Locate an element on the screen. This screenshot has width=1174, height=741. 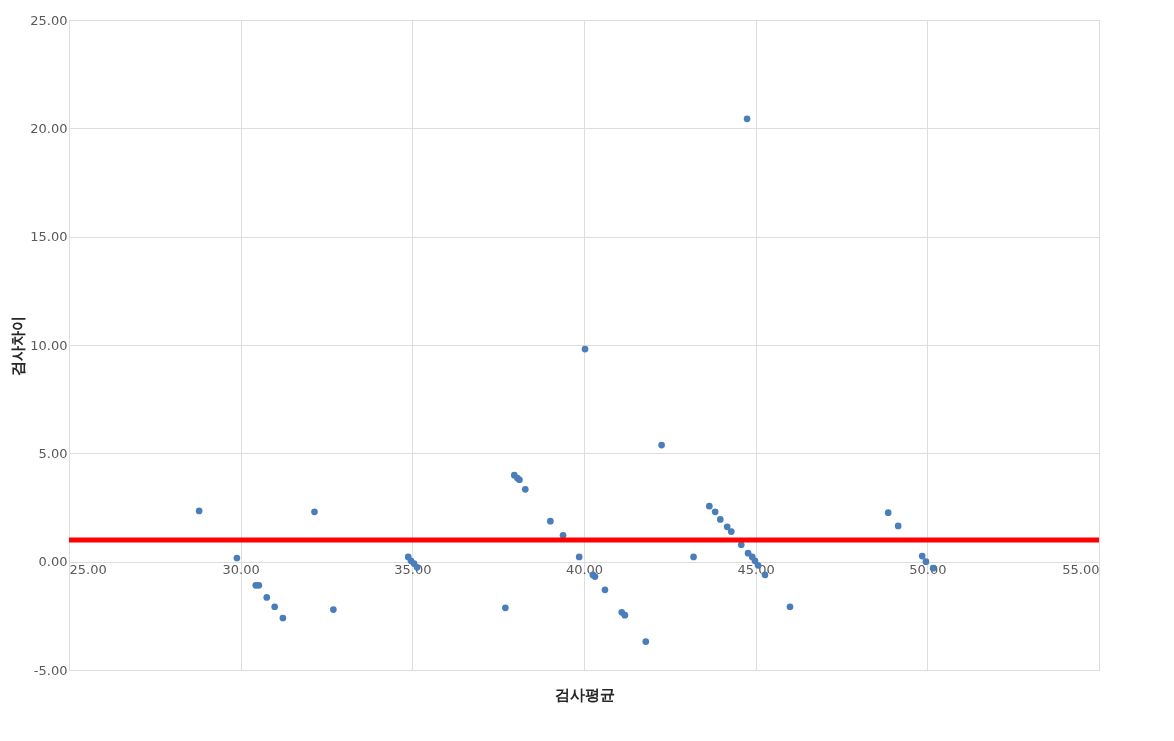
x-axis-title: 검사평균 is located at coordinates (584, 694).